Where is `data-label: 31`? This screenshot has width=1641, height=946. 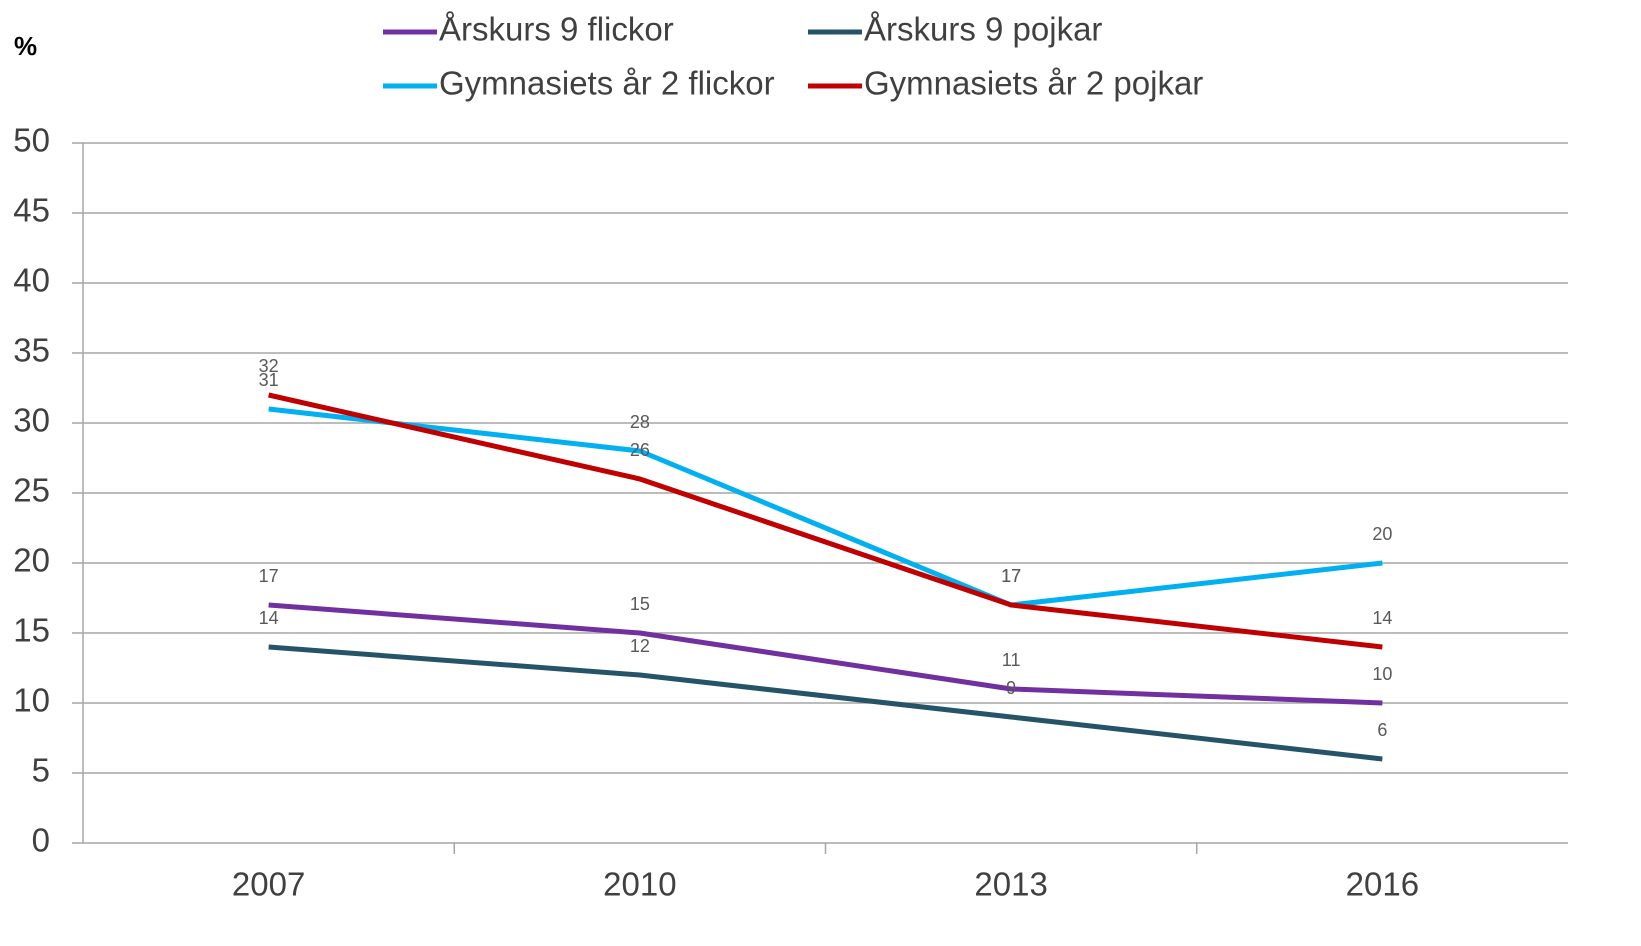
data-label: 31 is located at coordinates (269, 380).